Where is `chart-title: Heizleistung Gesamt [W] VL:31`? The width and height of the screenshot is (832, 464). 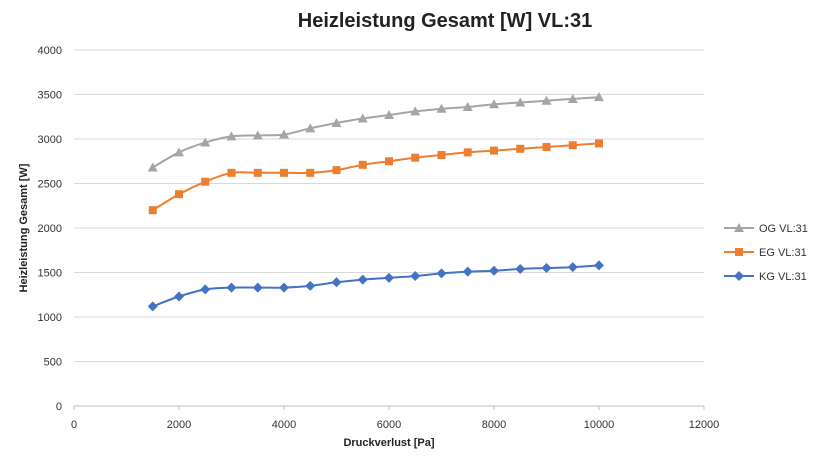 chart-title: Heizleistung Gesamt [W] VL:31 is located at coordinates (445, 21).